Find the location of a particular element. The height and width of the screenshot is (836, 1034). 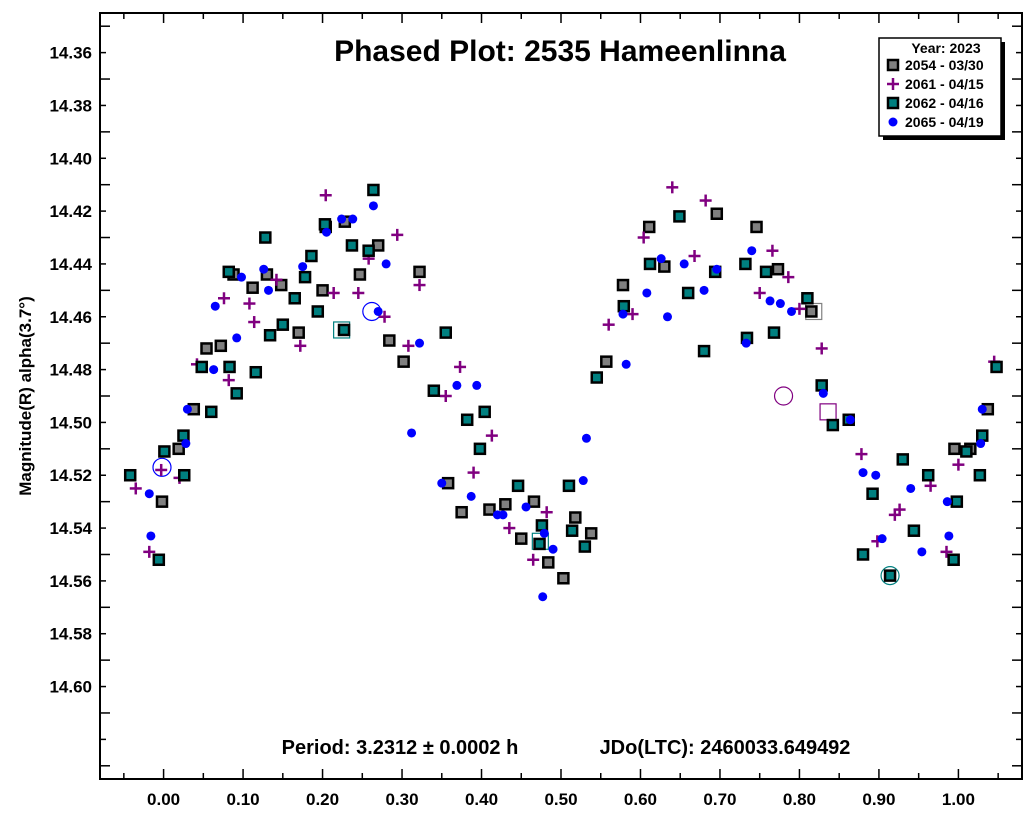

x-tick-label: 0.10 is located at coordinates (243, 799).